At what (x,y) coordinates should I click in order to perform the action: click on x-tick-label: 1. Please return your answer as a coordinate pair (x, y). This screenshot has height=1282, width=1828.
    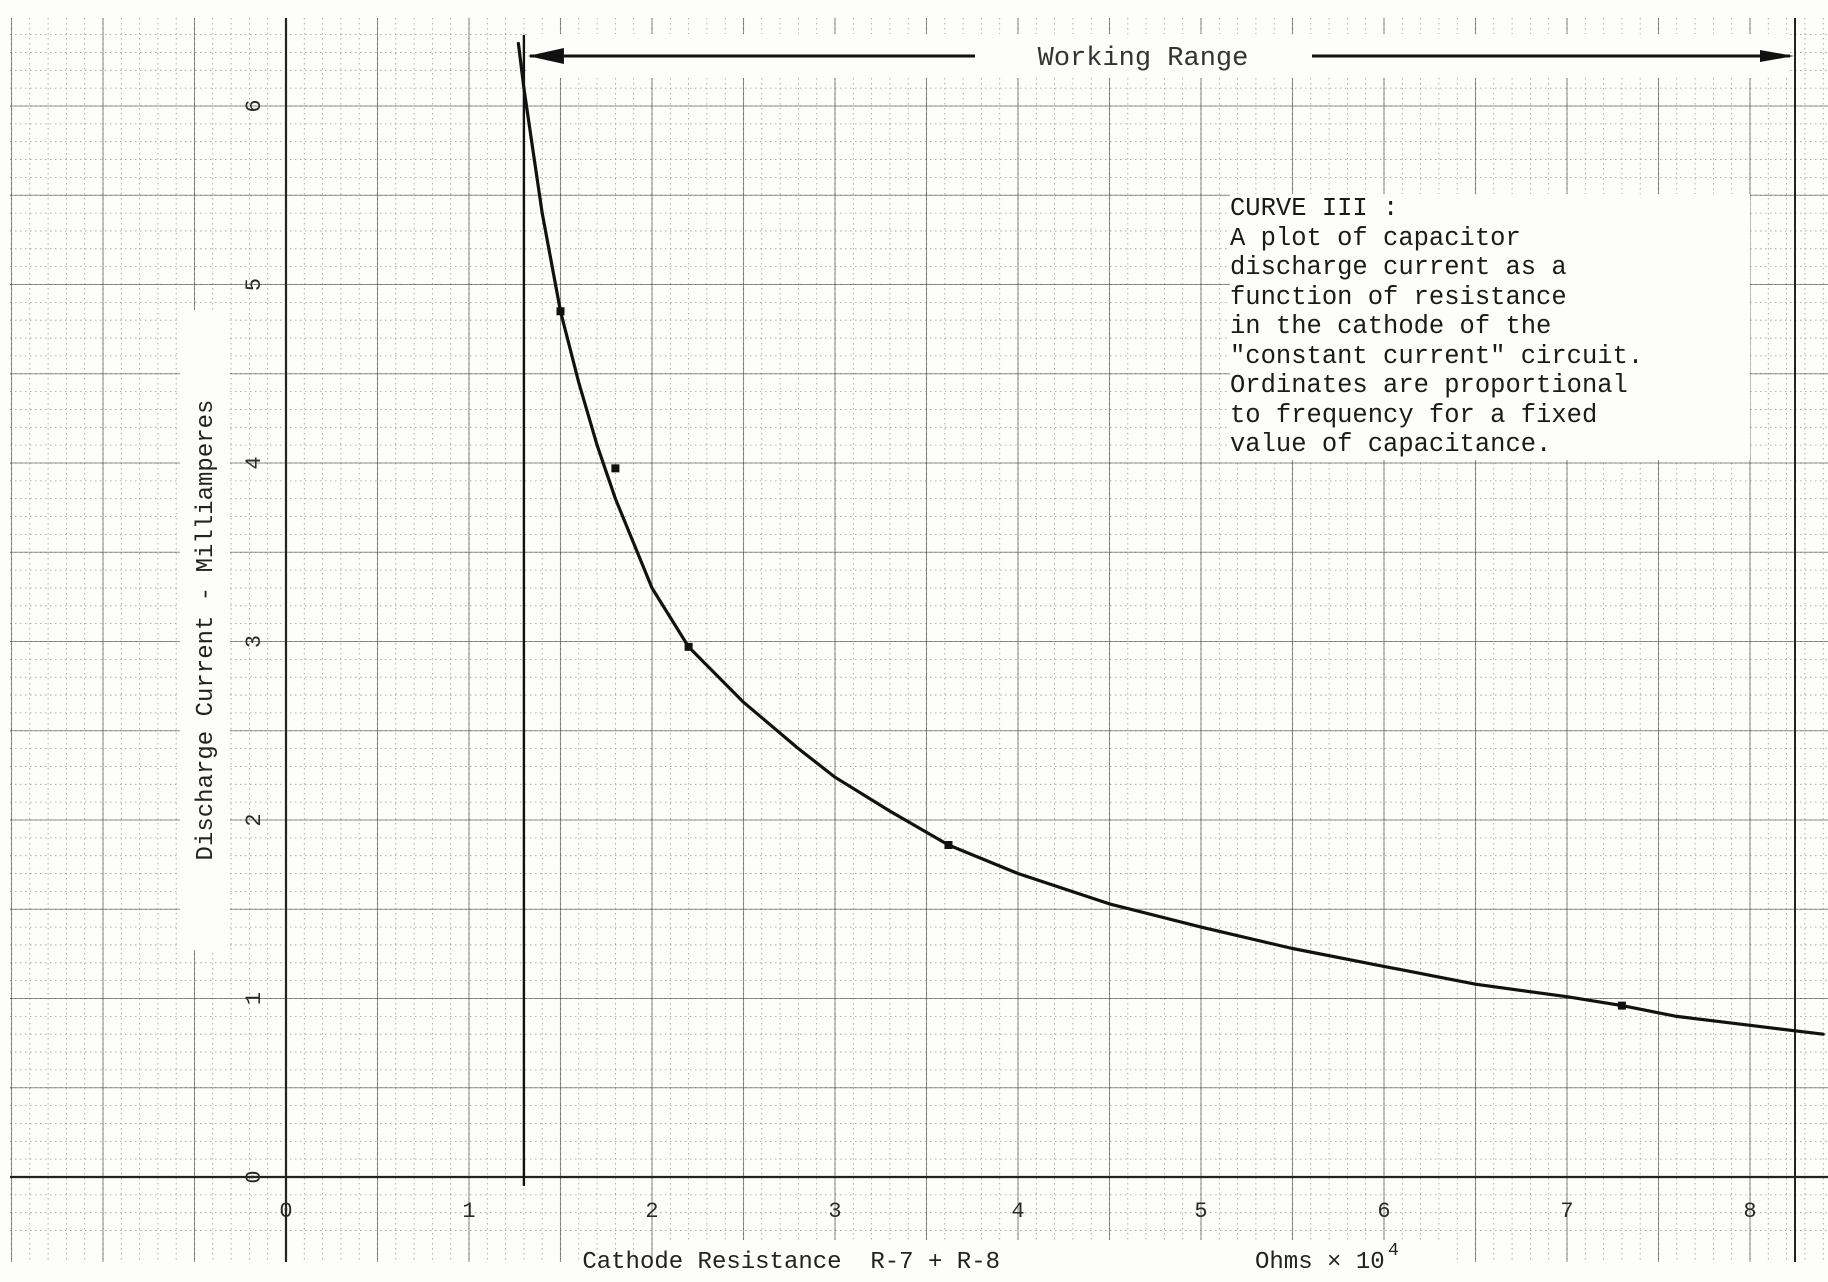
    Looking at the image, I should click on (468, 1211).